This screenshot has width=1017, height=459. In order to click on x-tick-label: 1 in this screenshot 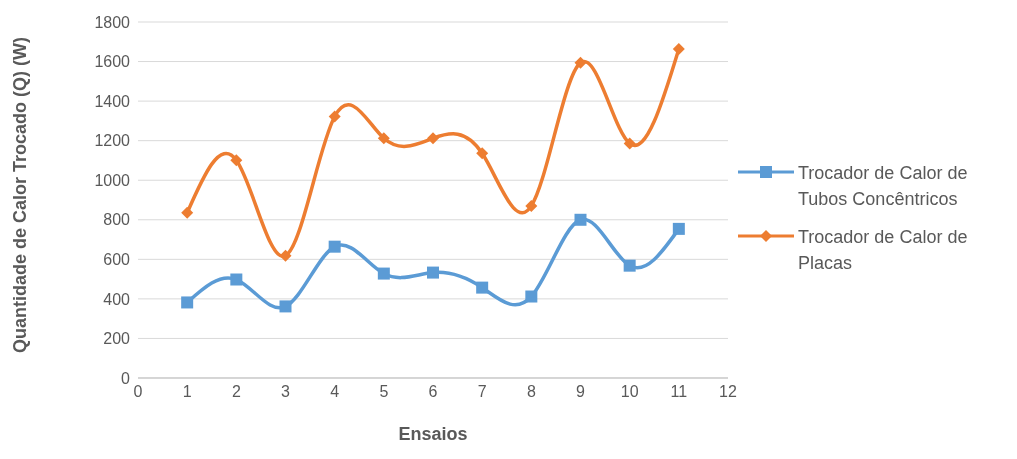, I will do `click(187, 392)`.